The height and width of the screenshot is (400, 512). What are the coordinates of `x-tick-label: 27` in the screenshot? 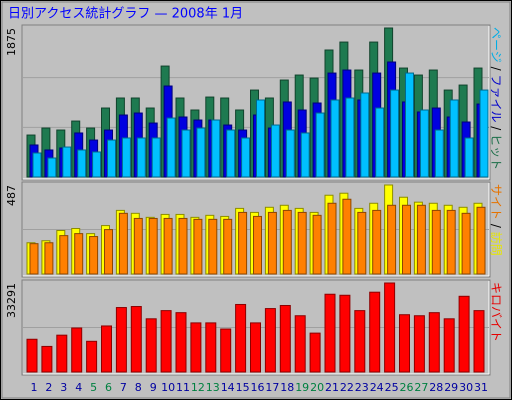 It's located at (421, 387).